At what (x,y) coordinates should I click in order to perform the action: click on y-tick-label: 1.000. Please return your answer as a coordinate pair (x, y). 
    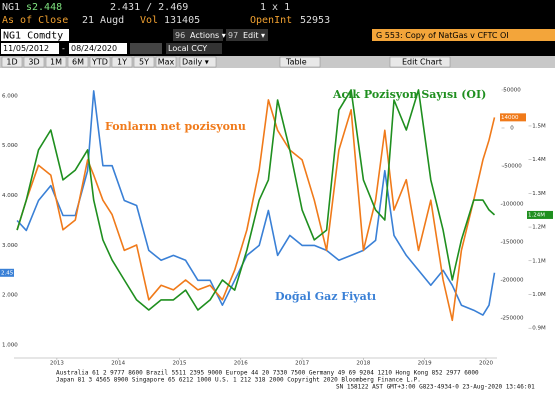
    Looking at the image, I should click on (10, 346).